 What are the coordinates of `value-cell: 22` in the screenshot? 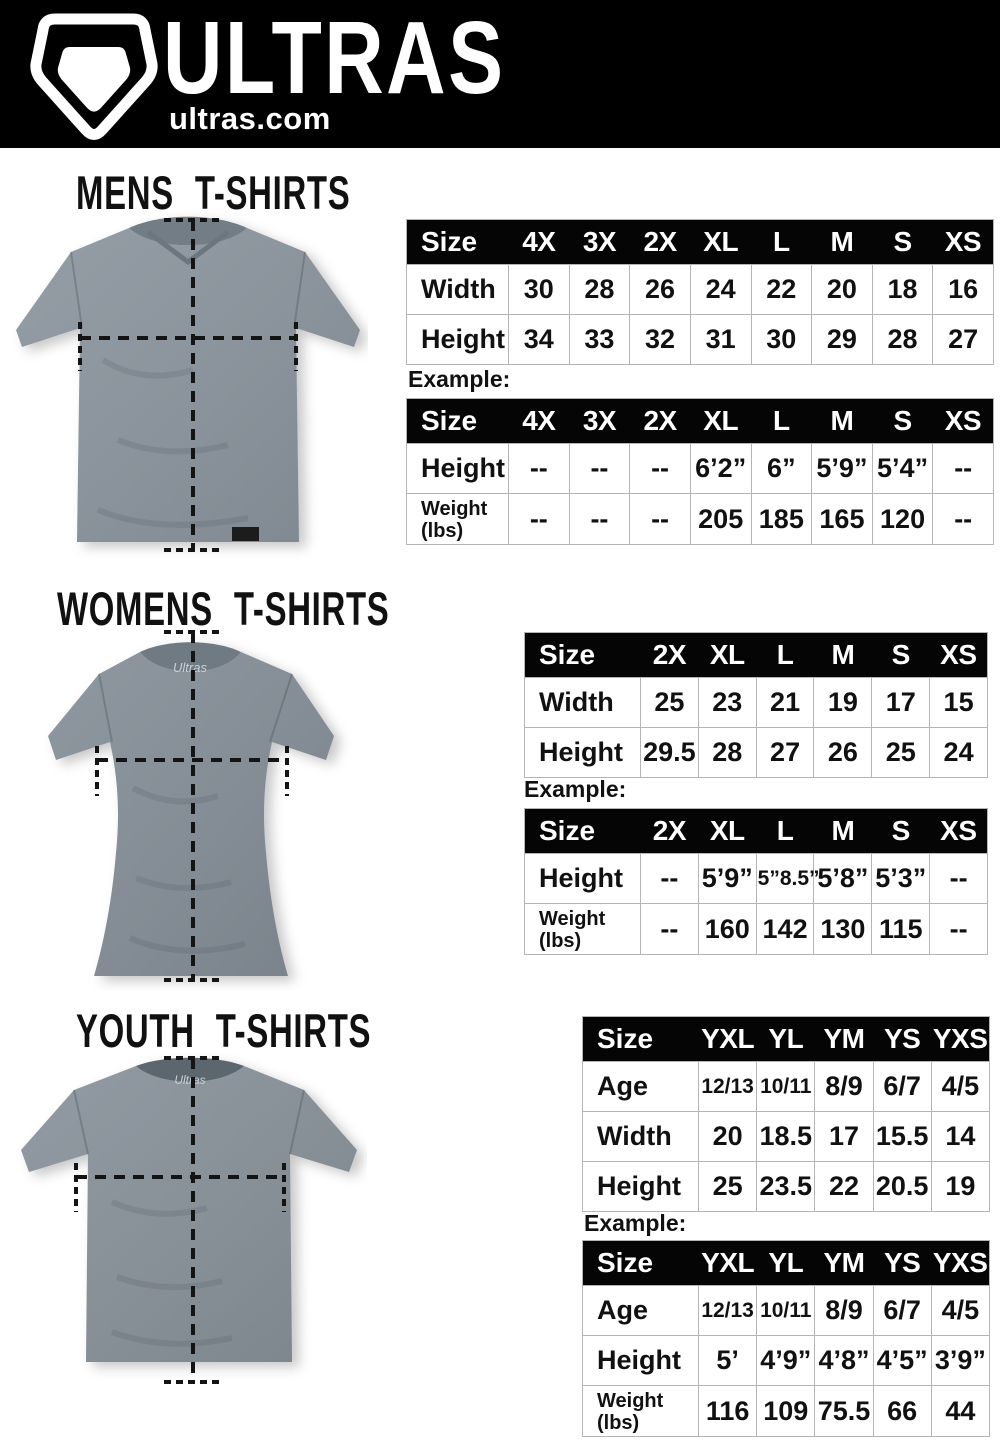 It's located at (781, 289).